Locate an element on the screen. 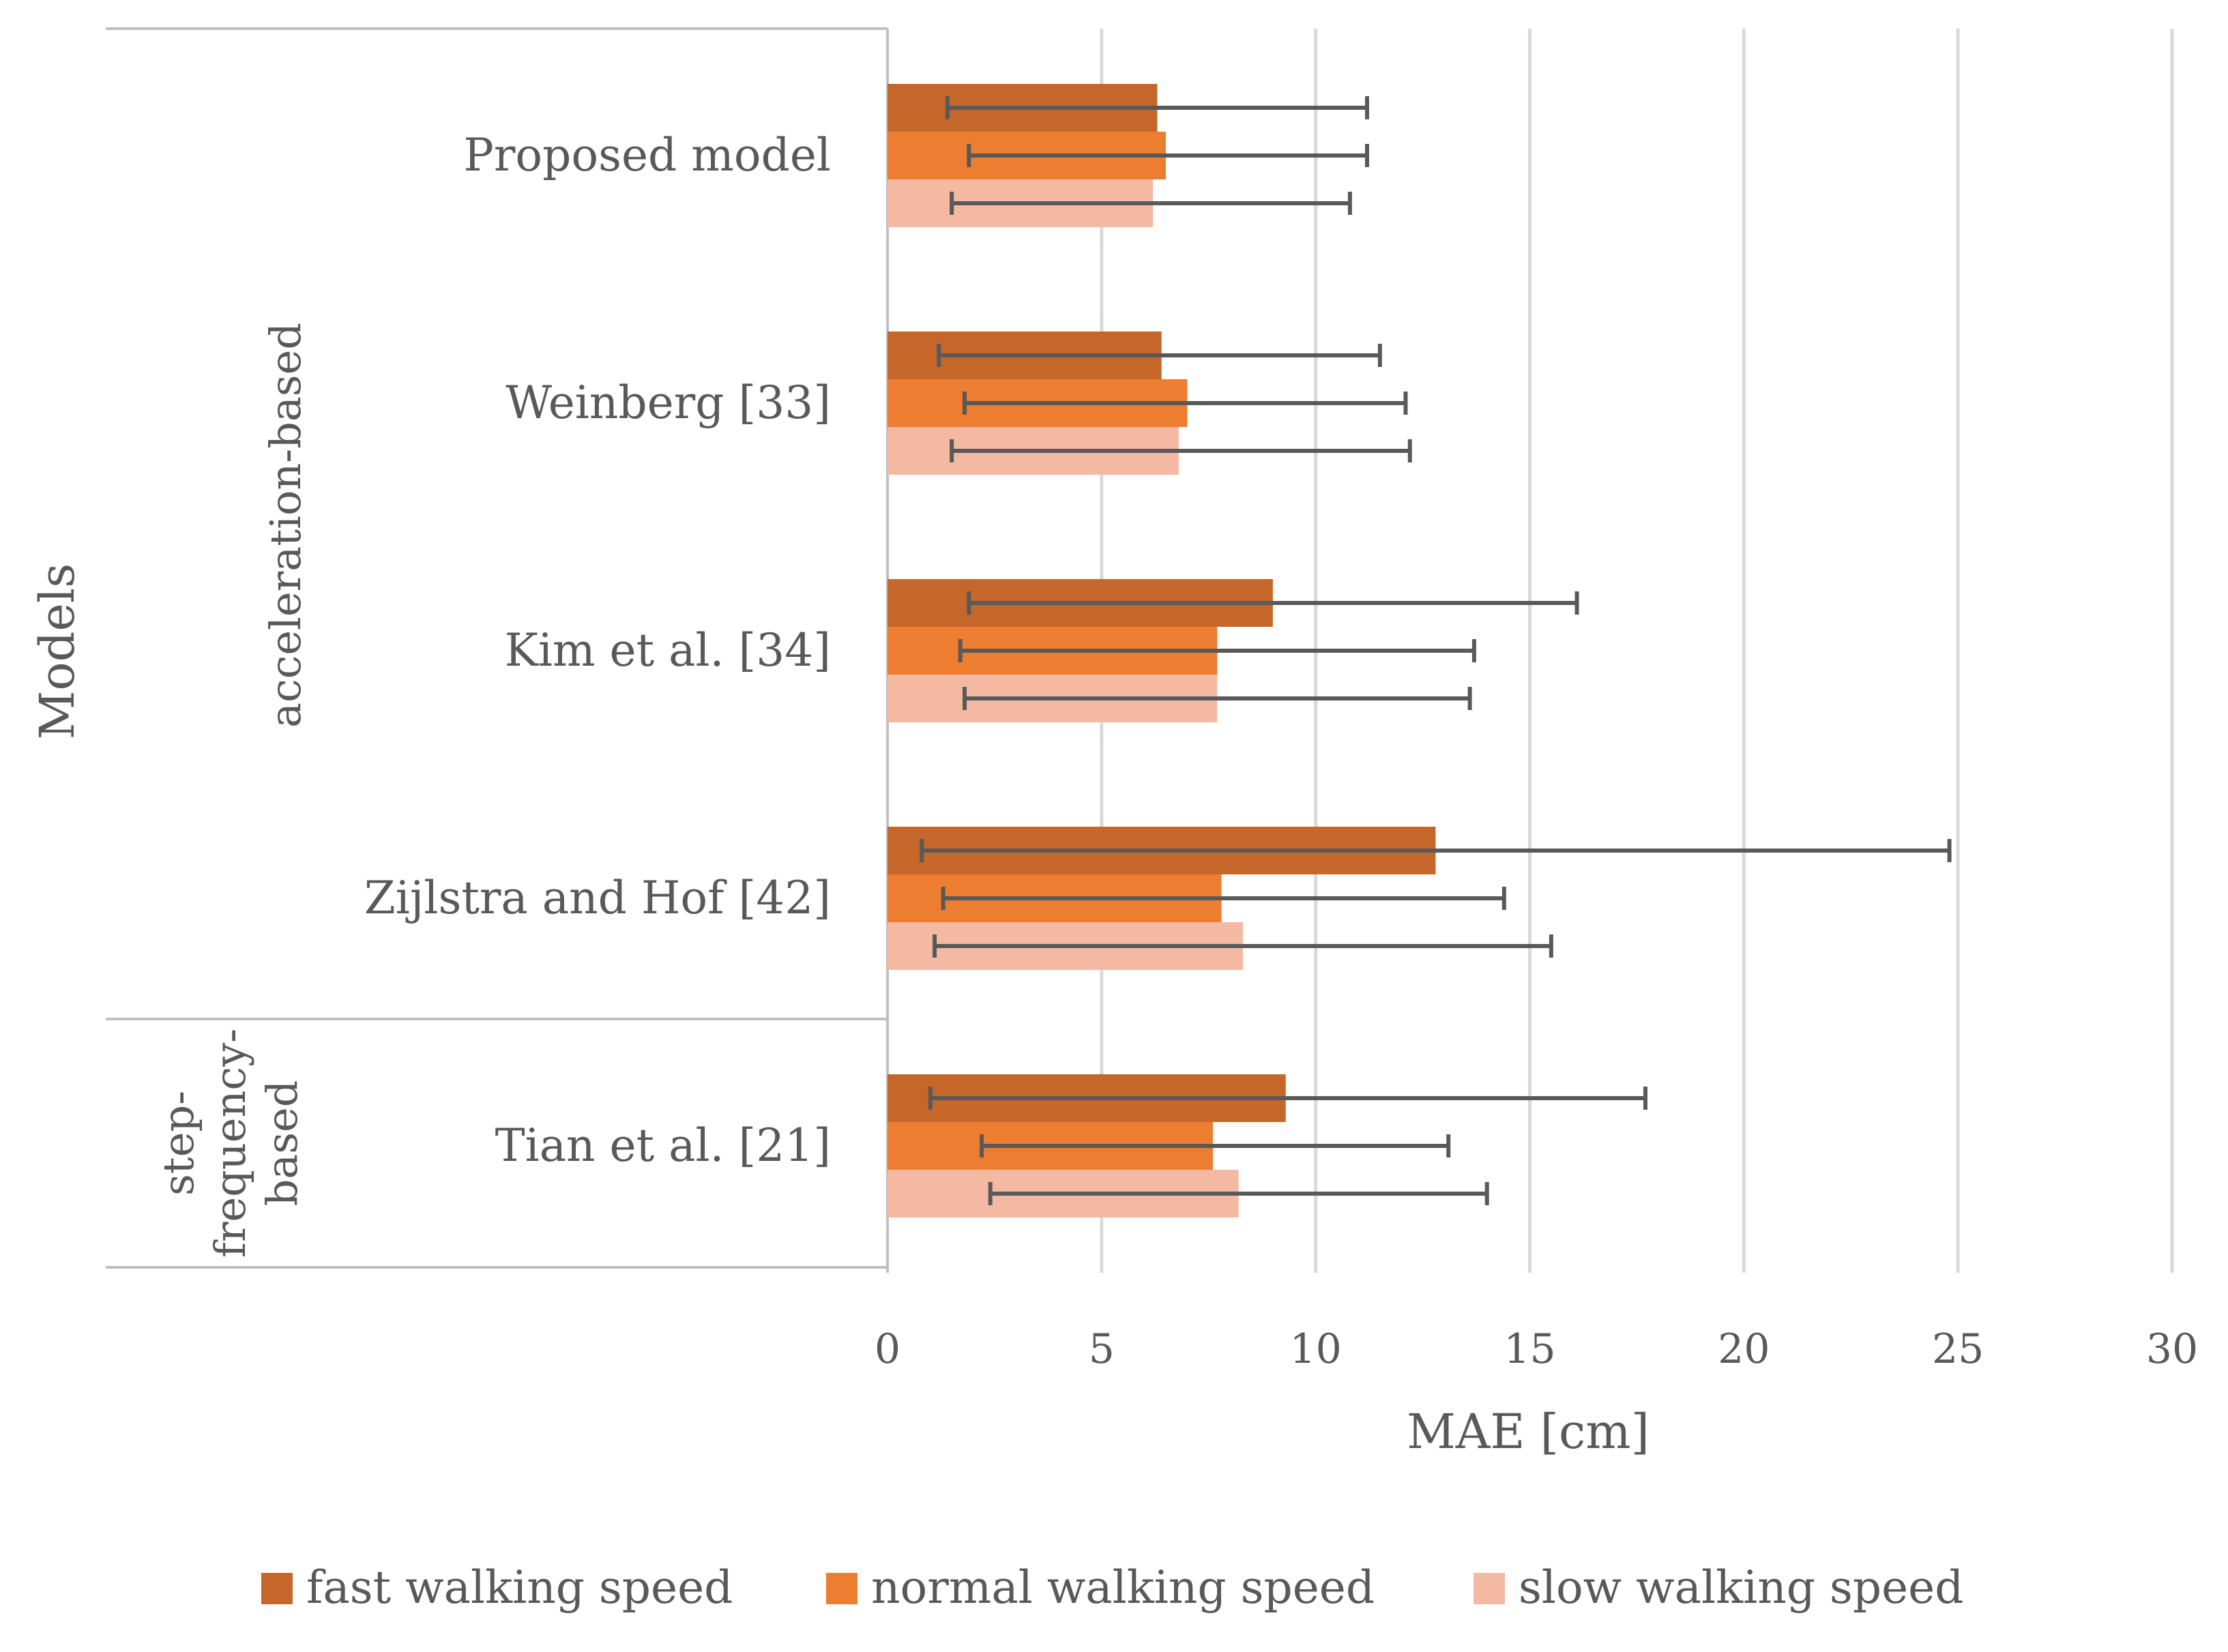 Image resolution: width=2228 pixels, height=1652 pixels. x-tick-label: 30 is located at coordinates (2172, 1349).